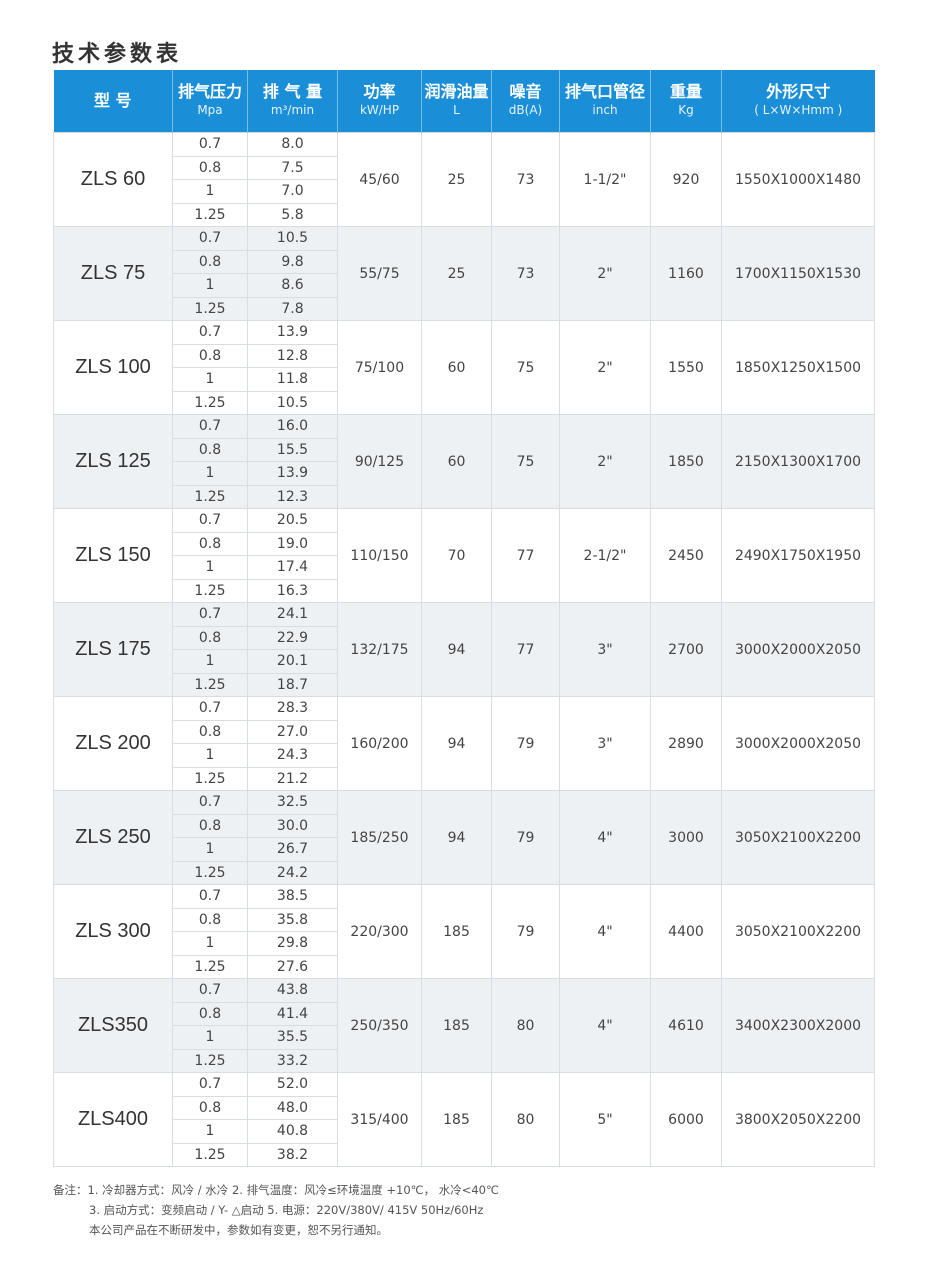 This screenshot has height=1280, width=936. I want to click on flow-cell: 17.4, so click(292, 567).